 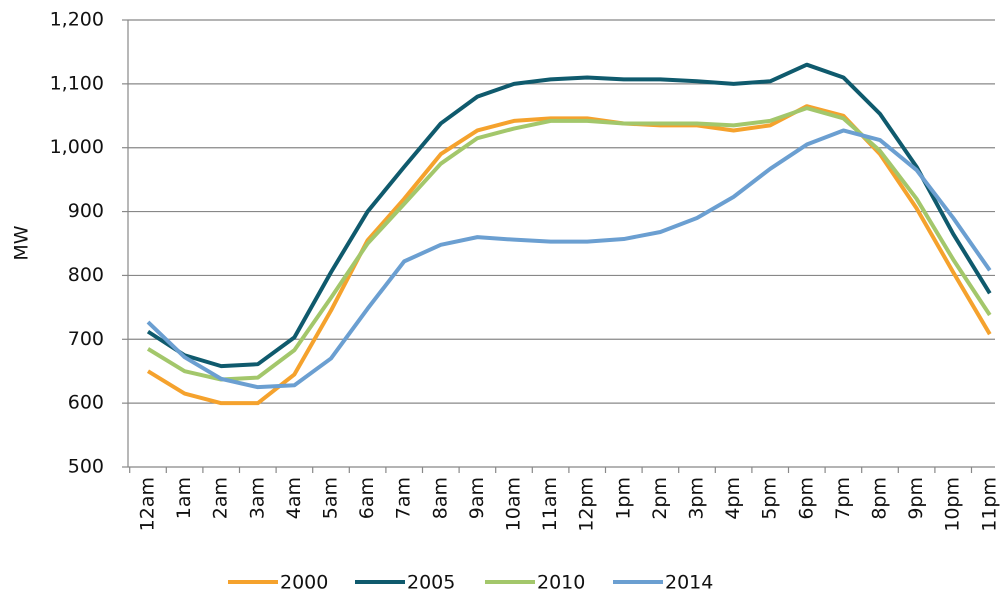 I want to click on x-tick-label: 9pm, so click(x=916, y=498).